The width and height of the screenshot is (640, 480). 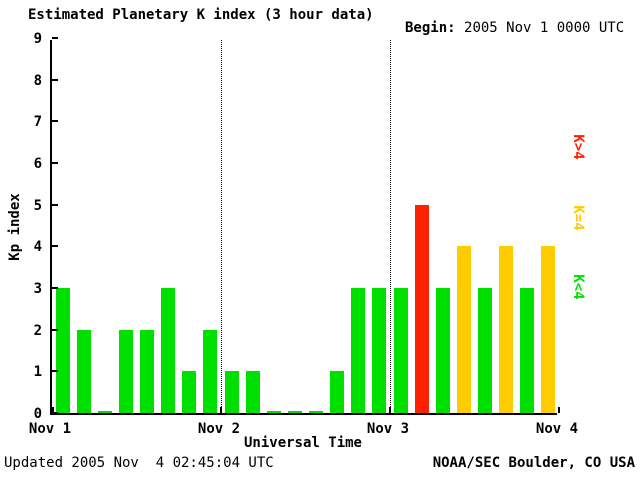 I want to click on x-tick-label: Nov 2, so click(x=219, y=429).